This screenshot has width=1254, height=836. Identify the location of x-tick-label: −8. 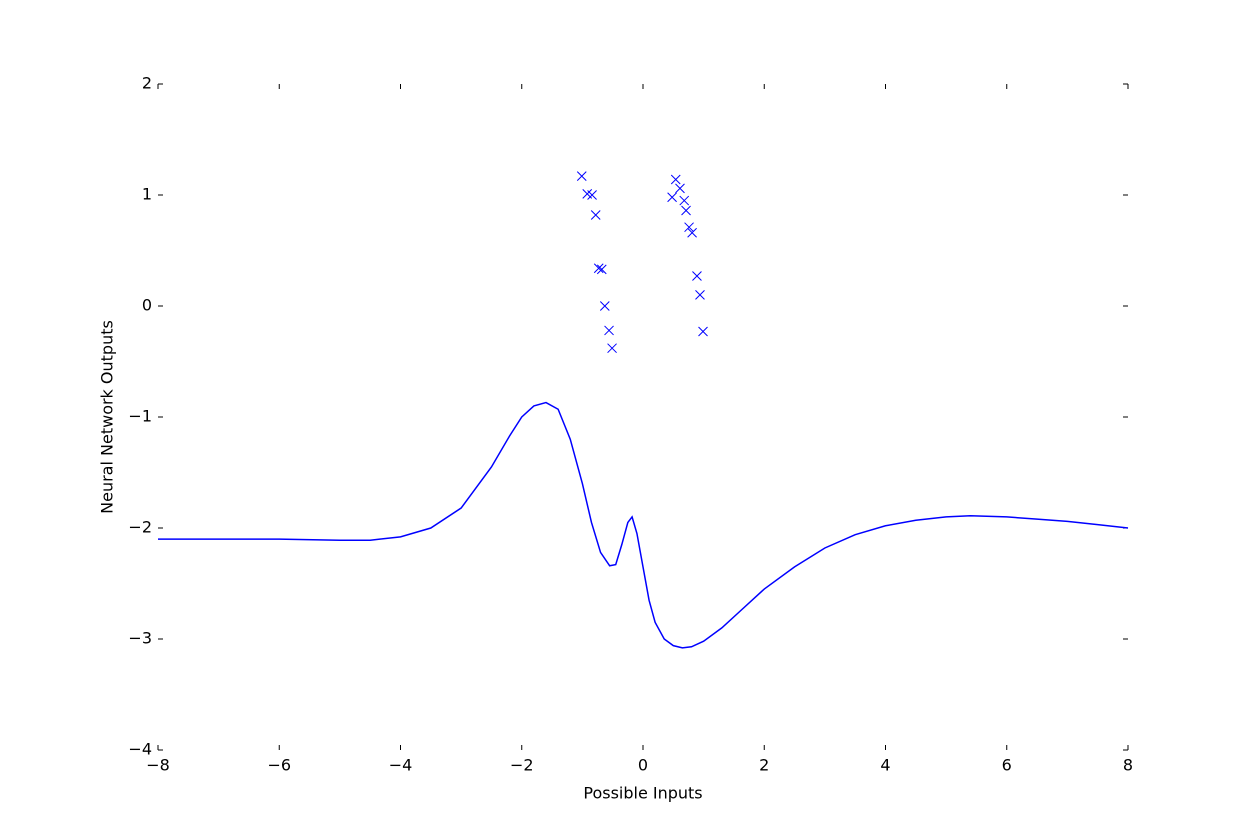
(158, 765).